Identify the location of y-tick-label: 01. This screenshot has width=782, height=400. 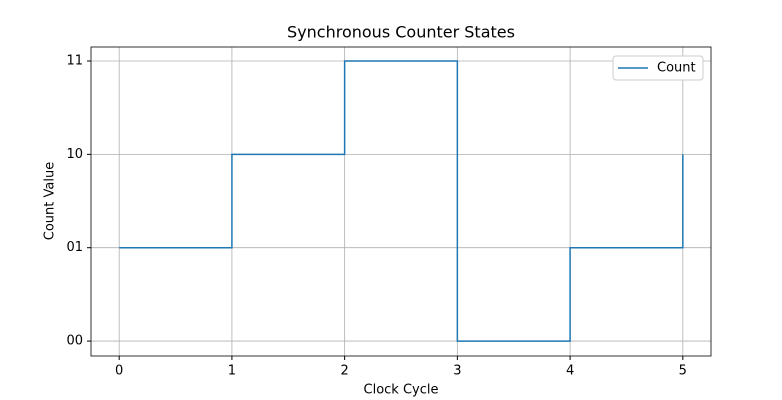
(74, 247).